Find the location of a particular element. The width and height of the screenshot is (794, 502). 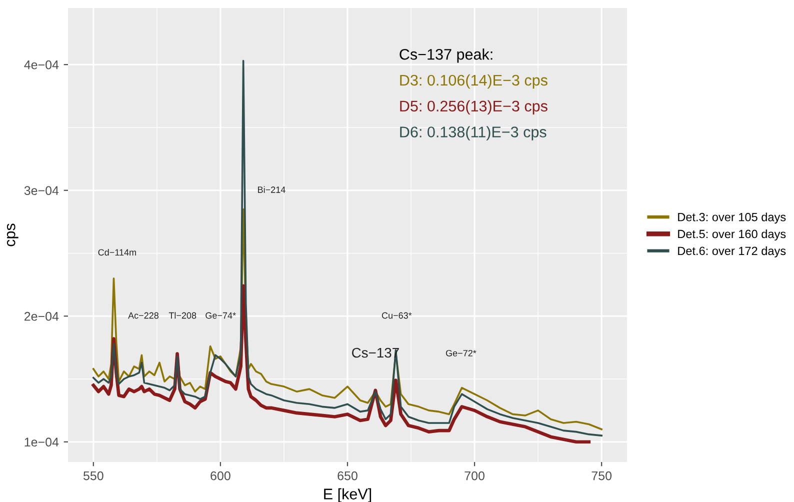

y-tick-label: 3e−04 is located at coordinates (41, 191).